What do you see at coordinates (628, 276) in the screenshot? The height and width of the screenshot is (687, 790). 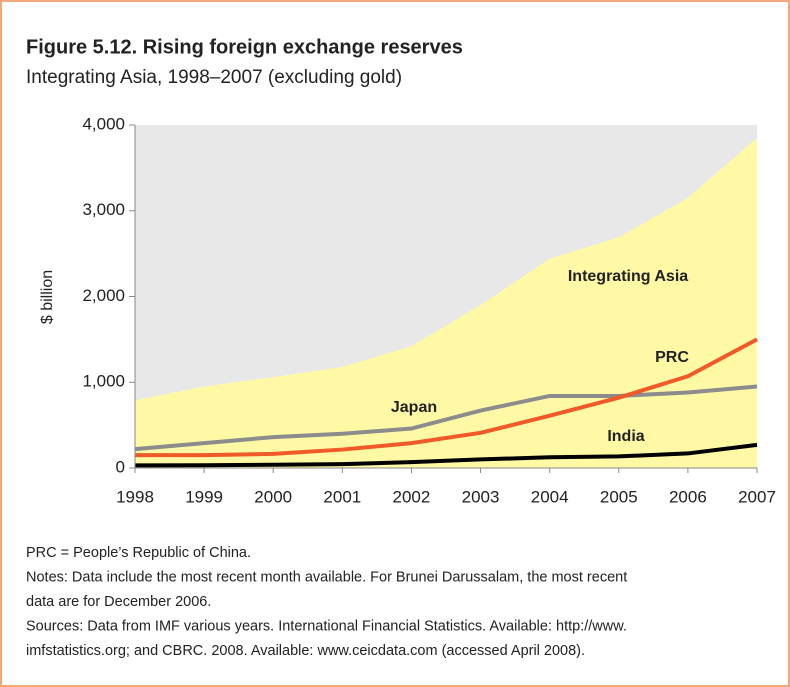 I see `series-label: Integrating Asia` at bounding box center [628, 276].